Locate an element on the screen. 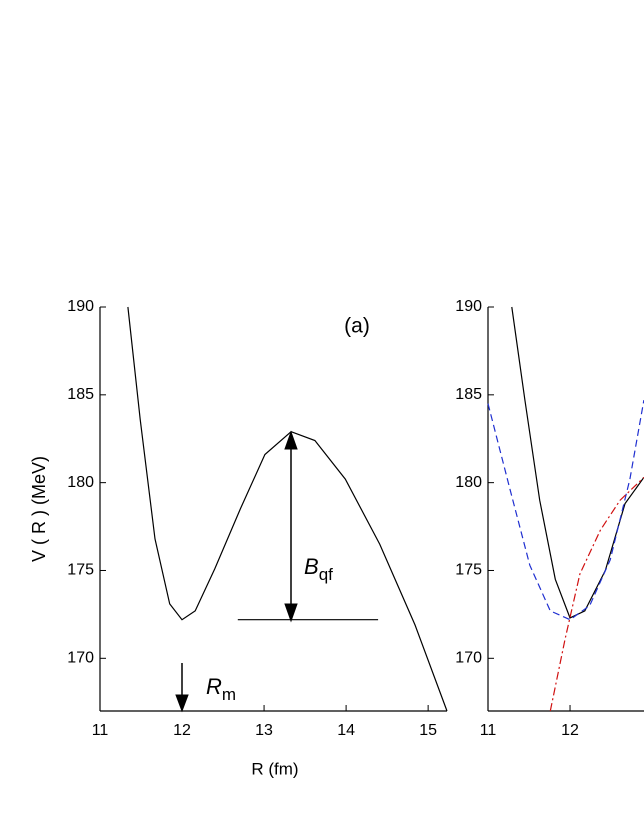  x-tick-label: 13 is located at coordinates (264, 730).